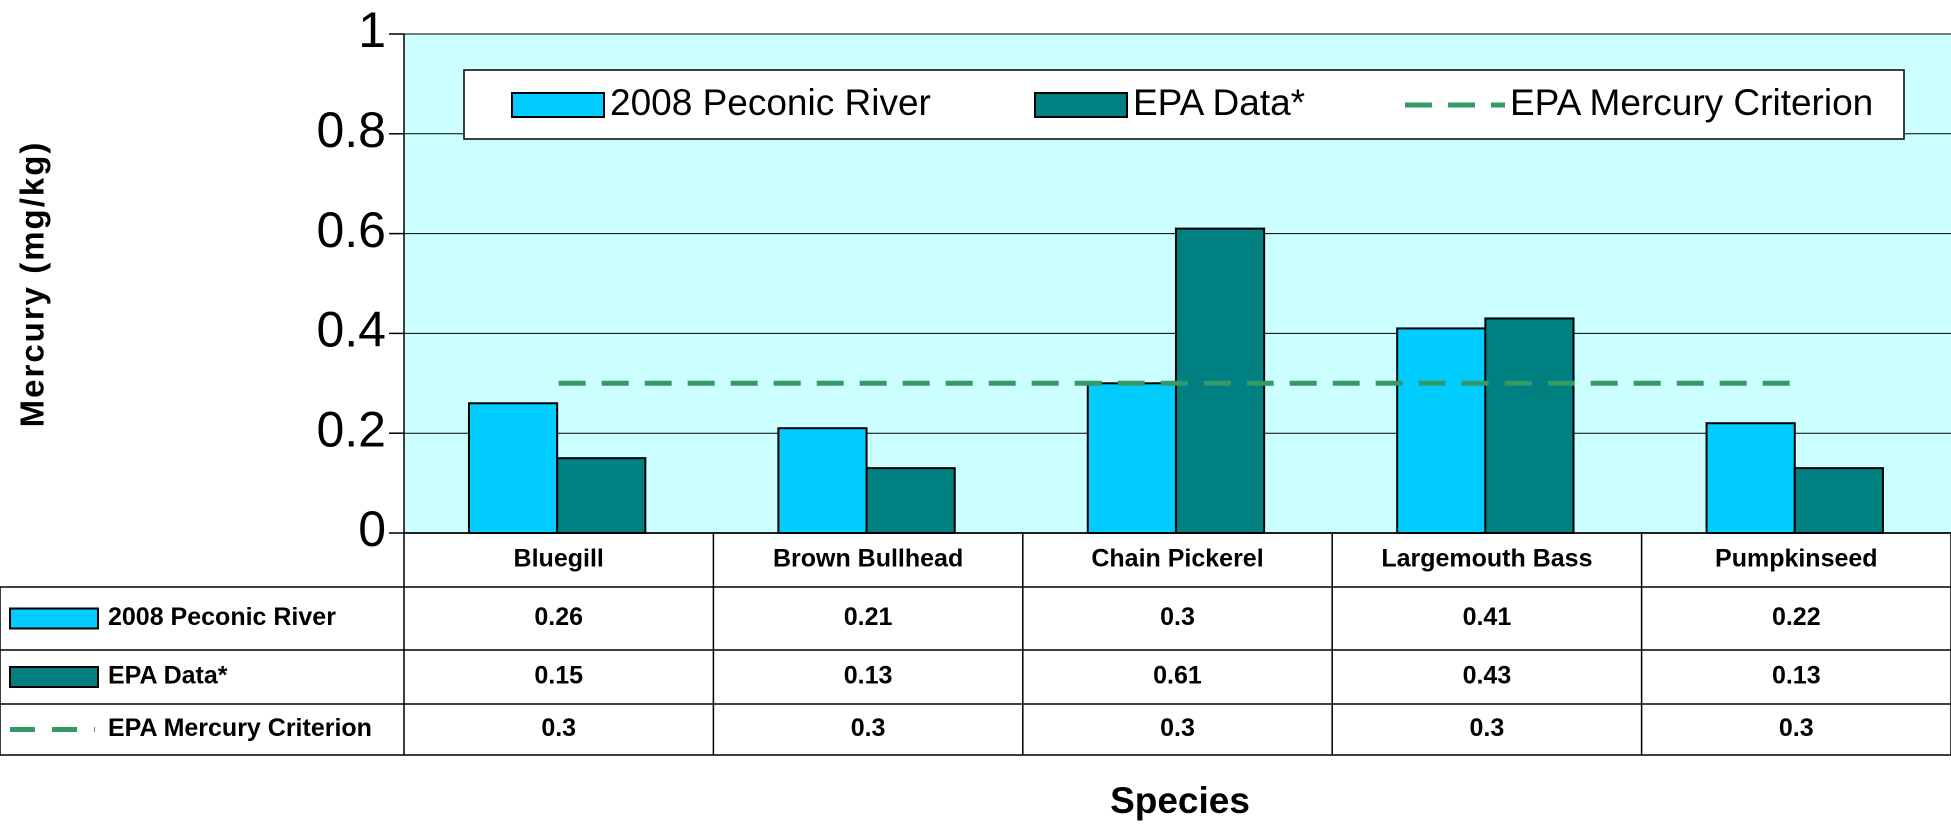 The image size is (1951, 824). I want to click on table-value: 0.22, so click(1796, 617).